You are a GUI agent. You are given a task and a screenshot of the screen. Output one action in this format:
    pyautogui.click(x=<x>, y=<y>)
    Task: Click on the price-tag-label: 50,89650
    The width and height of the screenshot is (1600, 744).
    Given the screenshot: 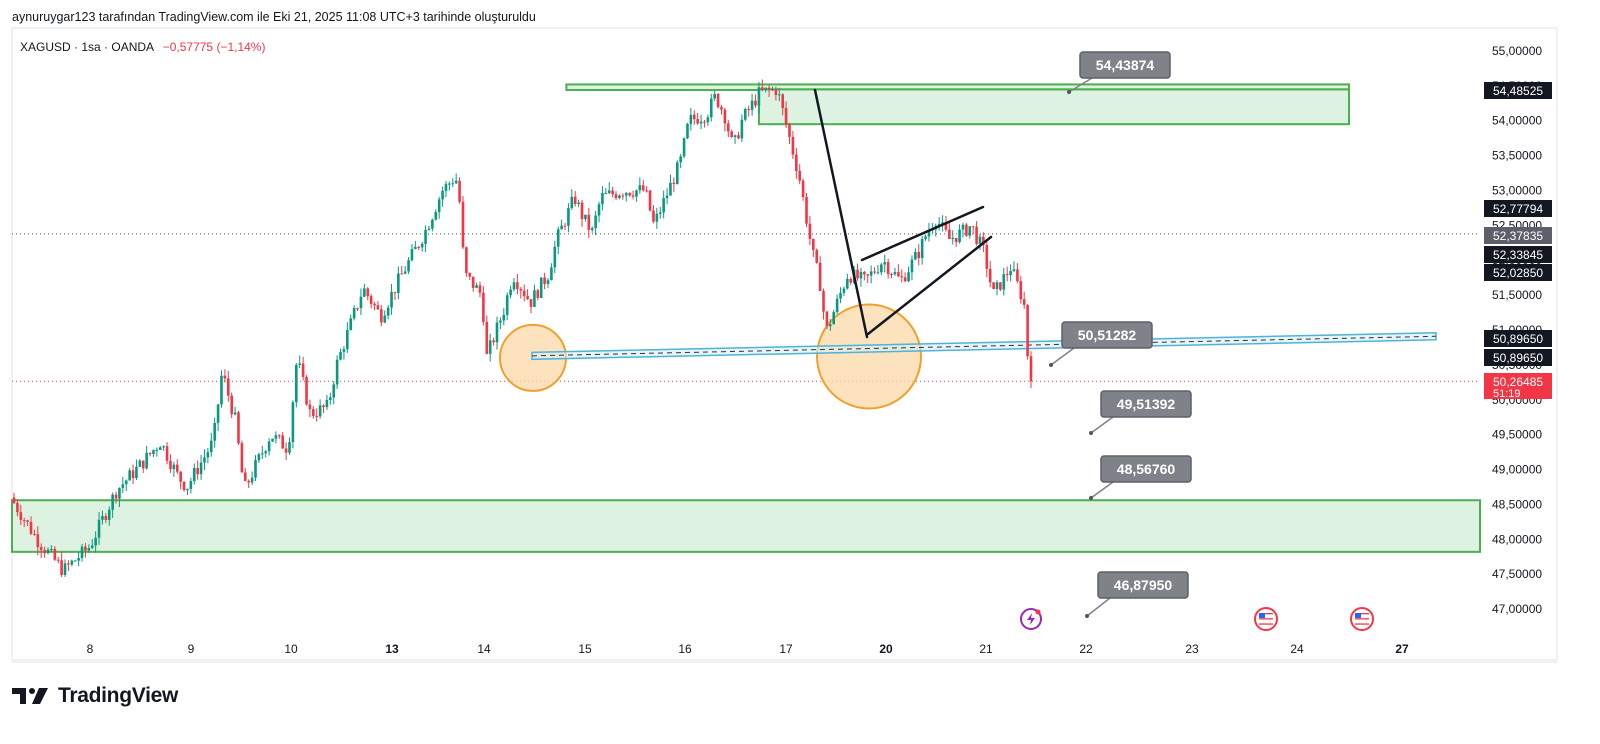 What is the action you would take?
    pyautogui.click(x=1518, y=358)
    